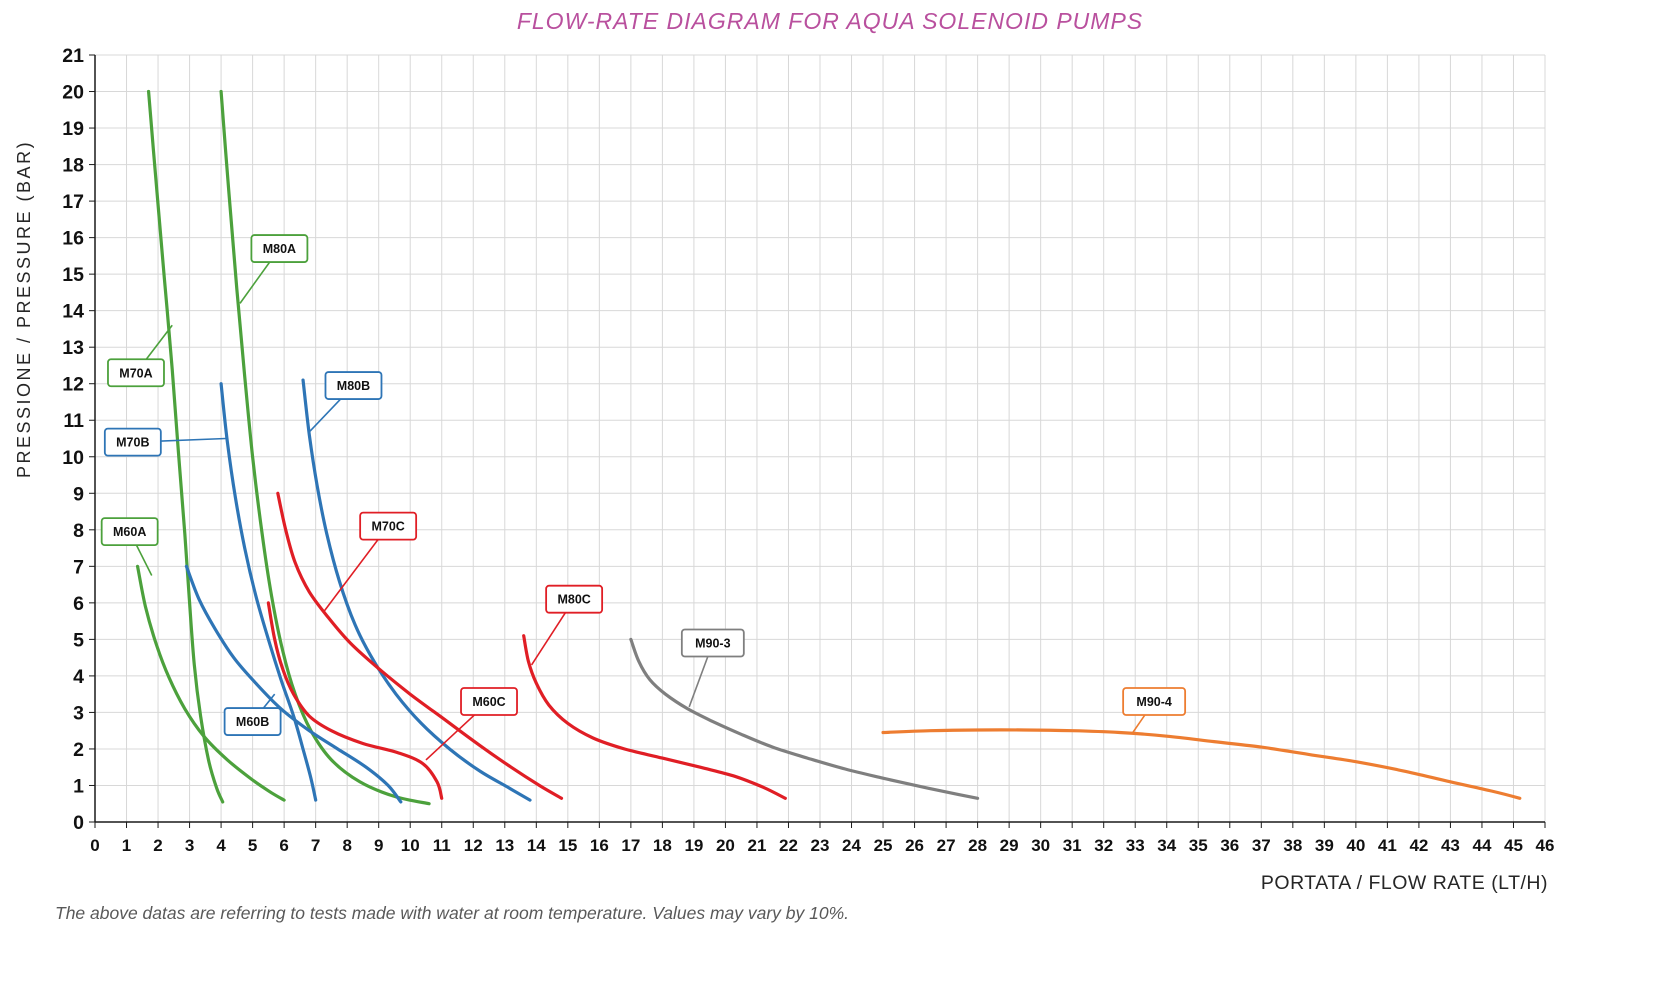  Describe the element at coordinates (471, 724) in the screenshot. I see `series-callout-M60C: M60C` at that location.